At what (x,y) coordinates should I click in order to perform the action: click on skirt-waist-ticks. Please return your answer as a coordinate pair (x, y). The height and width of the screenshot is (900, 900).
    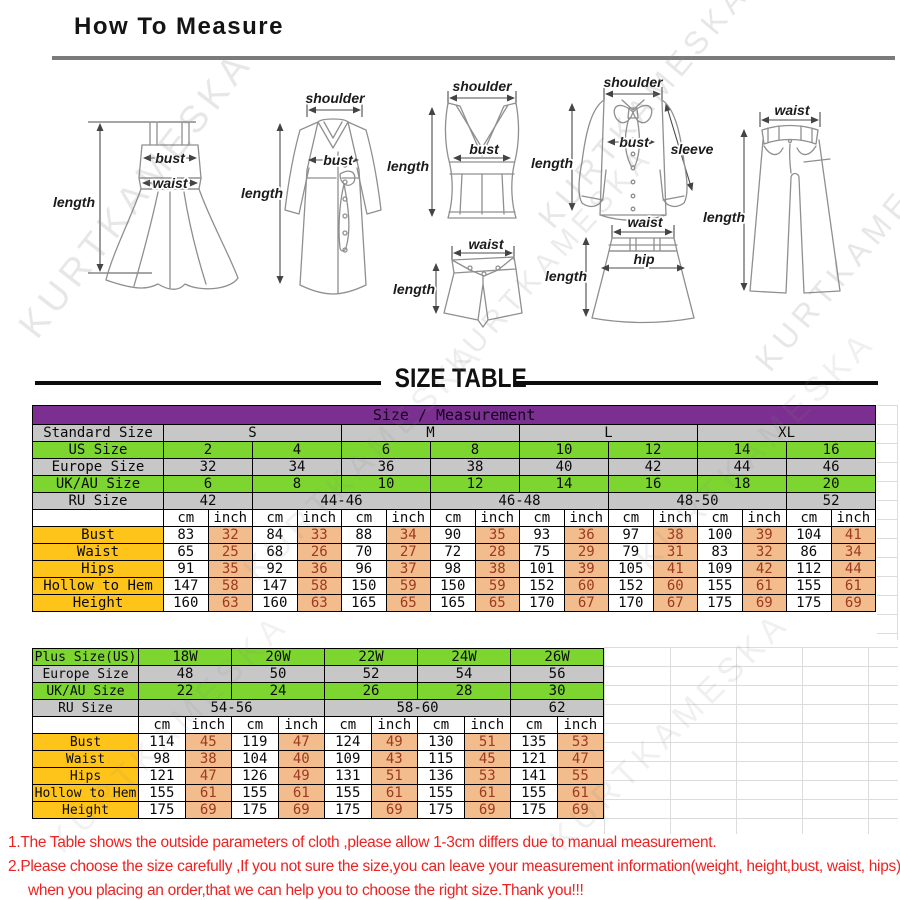
    Looking at the image, I should click on (643, 232).